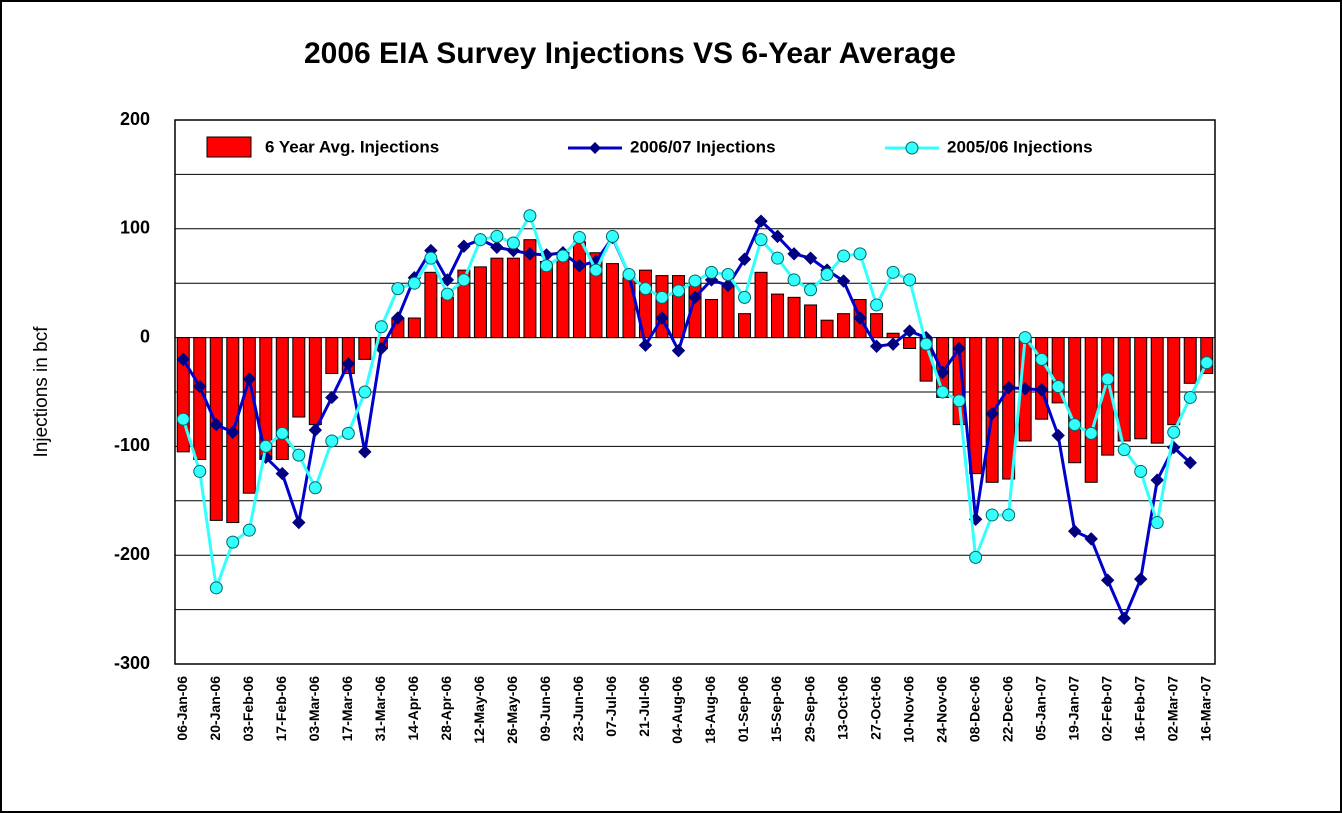  What do you see at coordinates (677, 710) in the screenshot?
I see `x-tick-label: 04-Aug-06` at bounding box center [677, 710].